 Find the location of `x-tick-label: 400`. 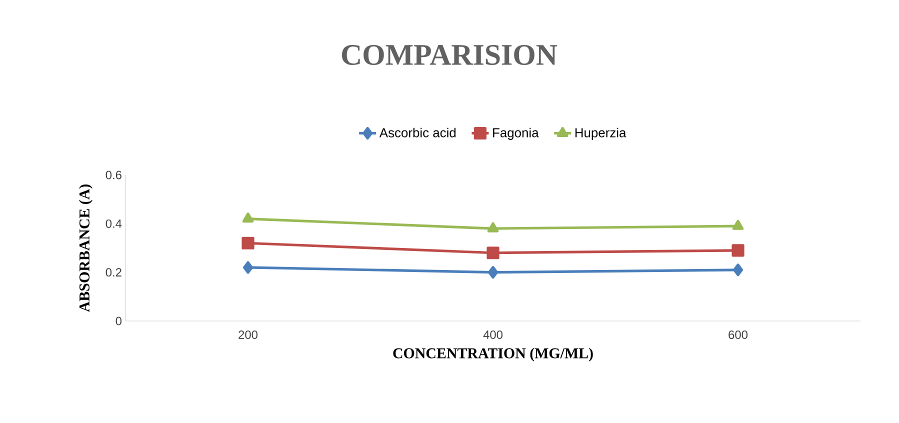

x-tick-label: 400 is located at coordinates (493, 334).